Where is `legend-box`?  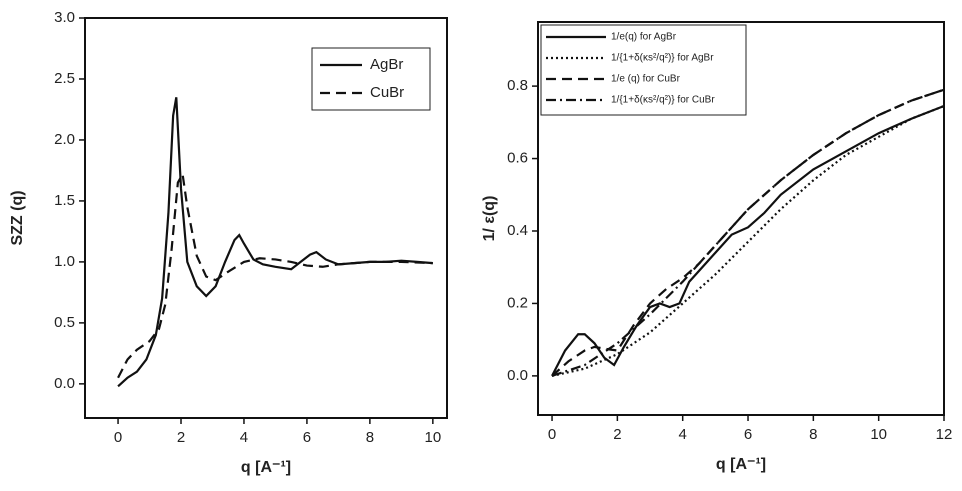 legend-box is located at coordinates (371, 79).